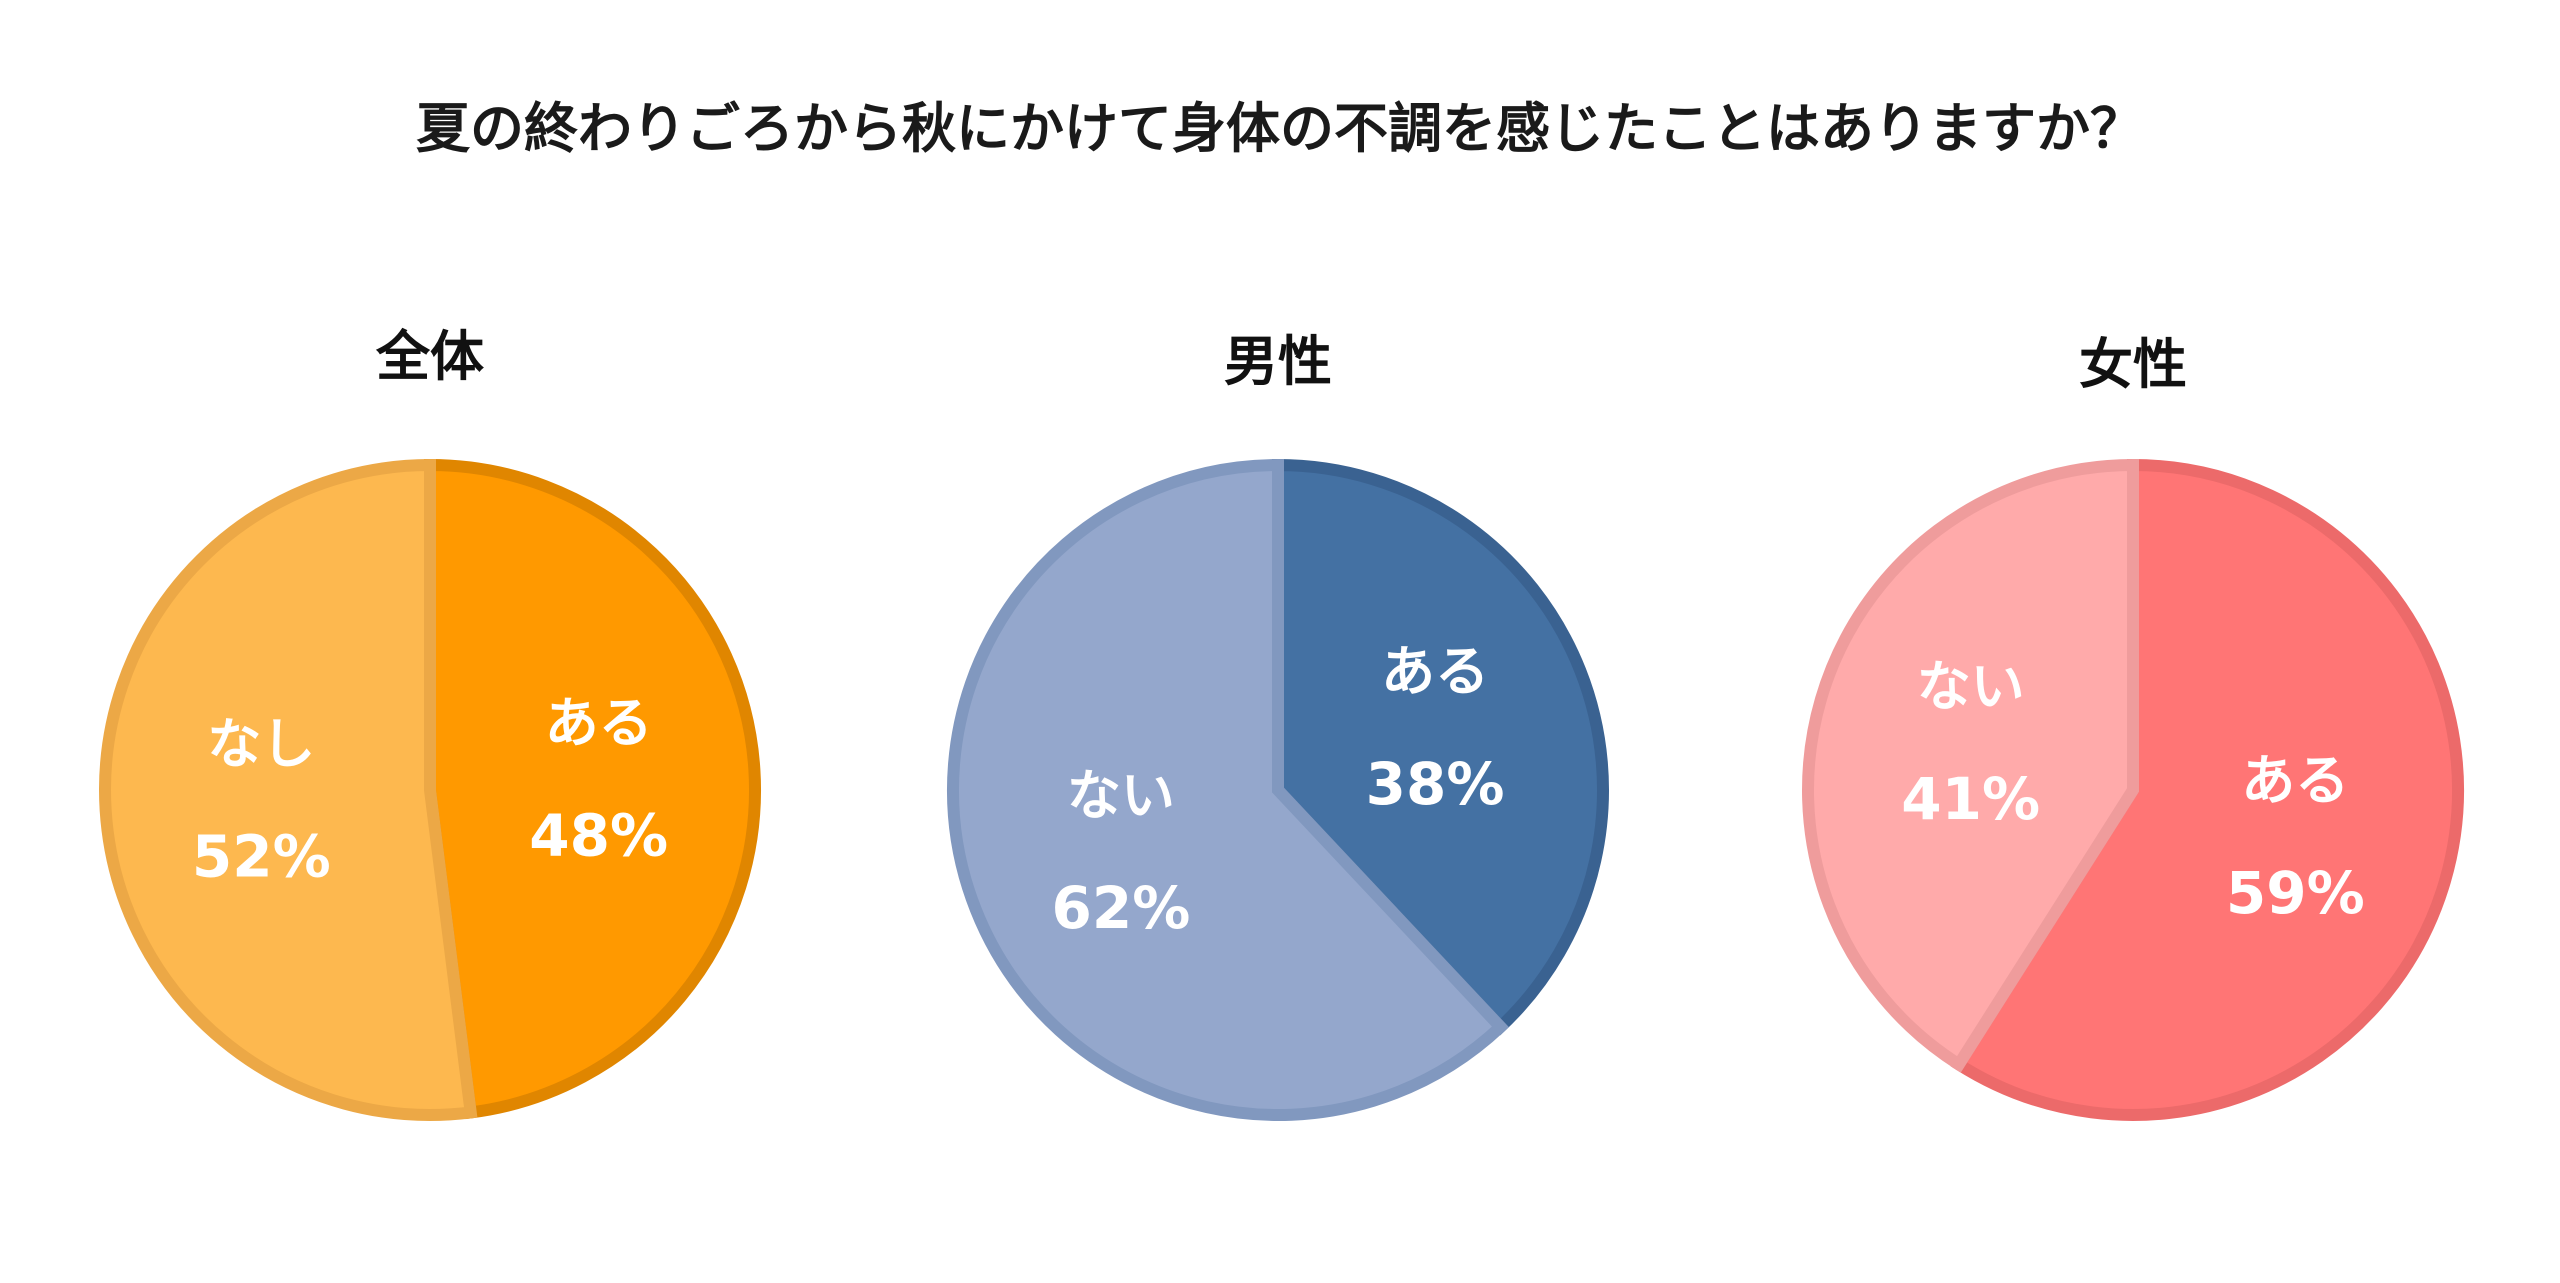  Describe the element at coordinates (2133, 364) in the screenshot. I see `pie-title-female: 女性` at that location.